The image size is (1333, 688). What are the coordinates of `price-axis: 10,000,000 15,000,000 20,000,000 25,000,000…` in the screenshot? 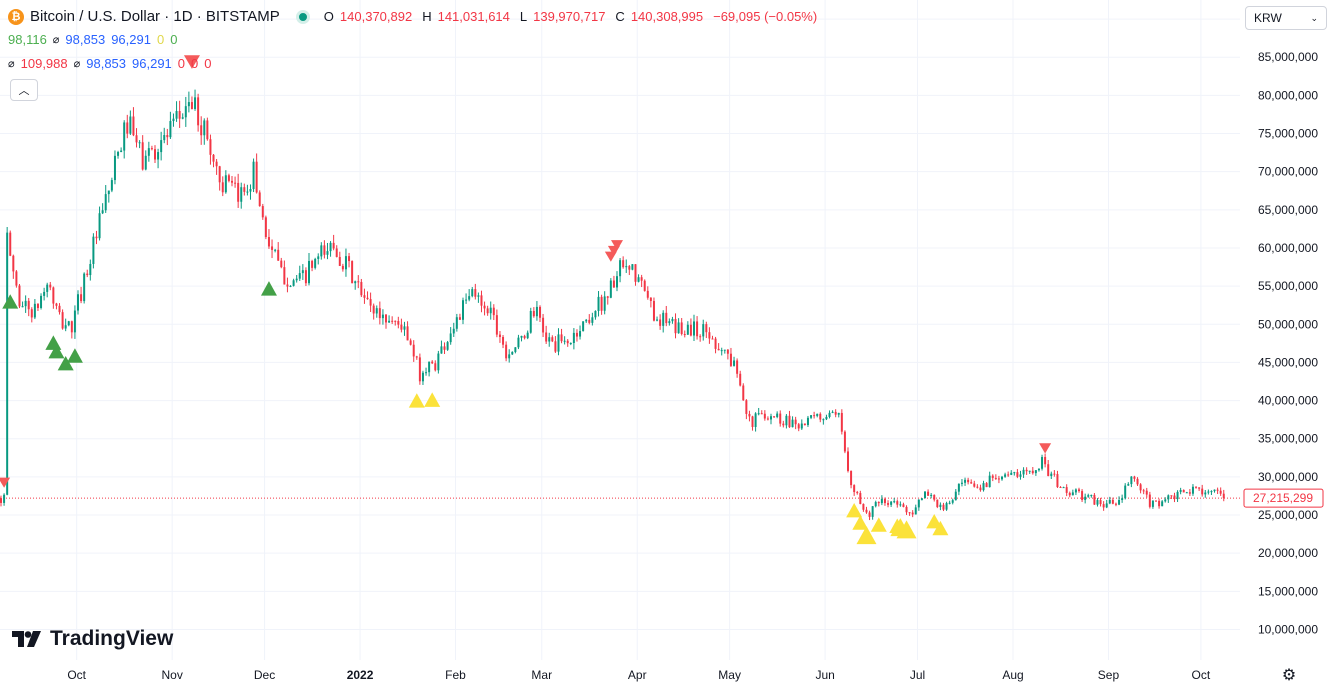 It's located at (1283, 324).